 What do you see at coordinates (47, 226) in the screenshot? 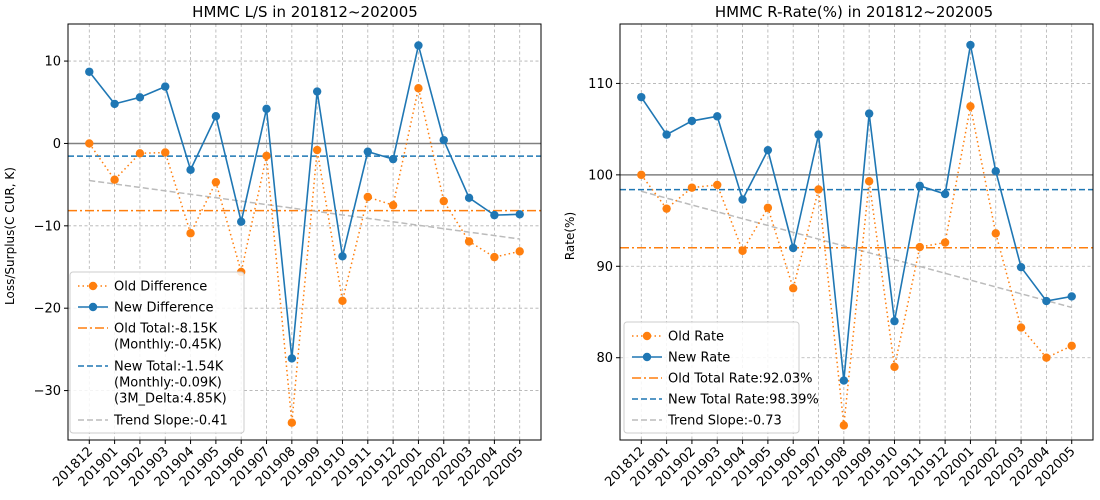
I see `y-tick-label: −10` at bounding box center [47, 226].